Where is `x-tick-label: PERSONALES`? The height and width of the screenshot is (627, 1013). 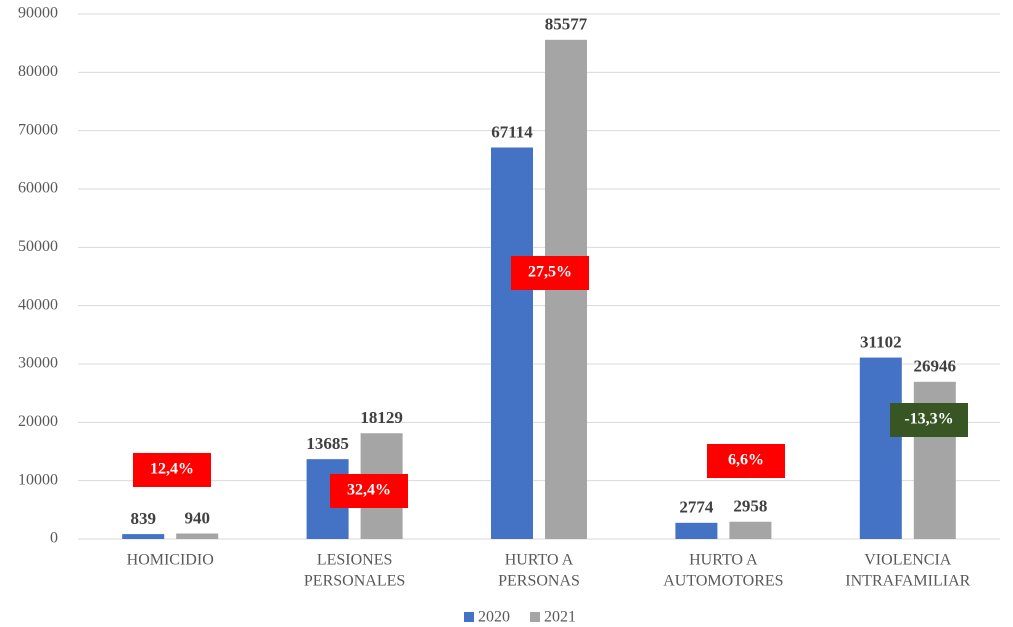
x-tick-label: PERSONALES is located at coordinates (354, 581).